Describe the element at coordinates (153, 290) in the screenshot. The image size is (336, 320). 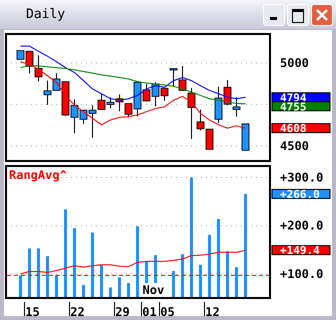
I see `annotation: Nov` at that location.